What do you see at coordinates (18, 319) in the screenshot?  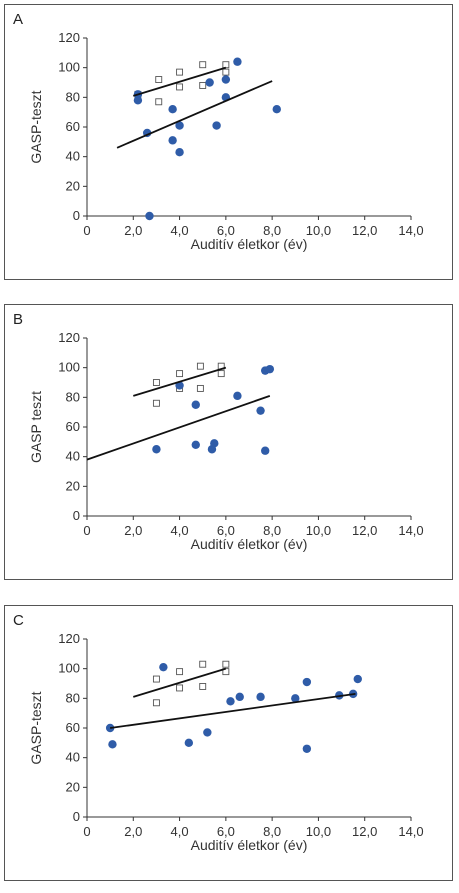 I see `panel-label: B` at bounding box center [18, 319].